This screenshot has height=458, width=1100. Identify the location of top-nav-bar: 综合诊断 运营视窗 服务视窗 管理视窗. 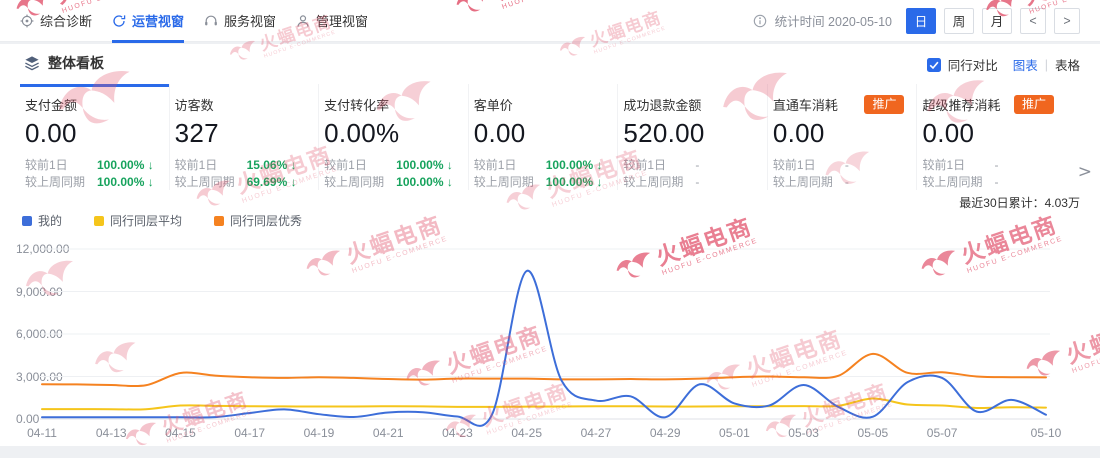
(550, 21).